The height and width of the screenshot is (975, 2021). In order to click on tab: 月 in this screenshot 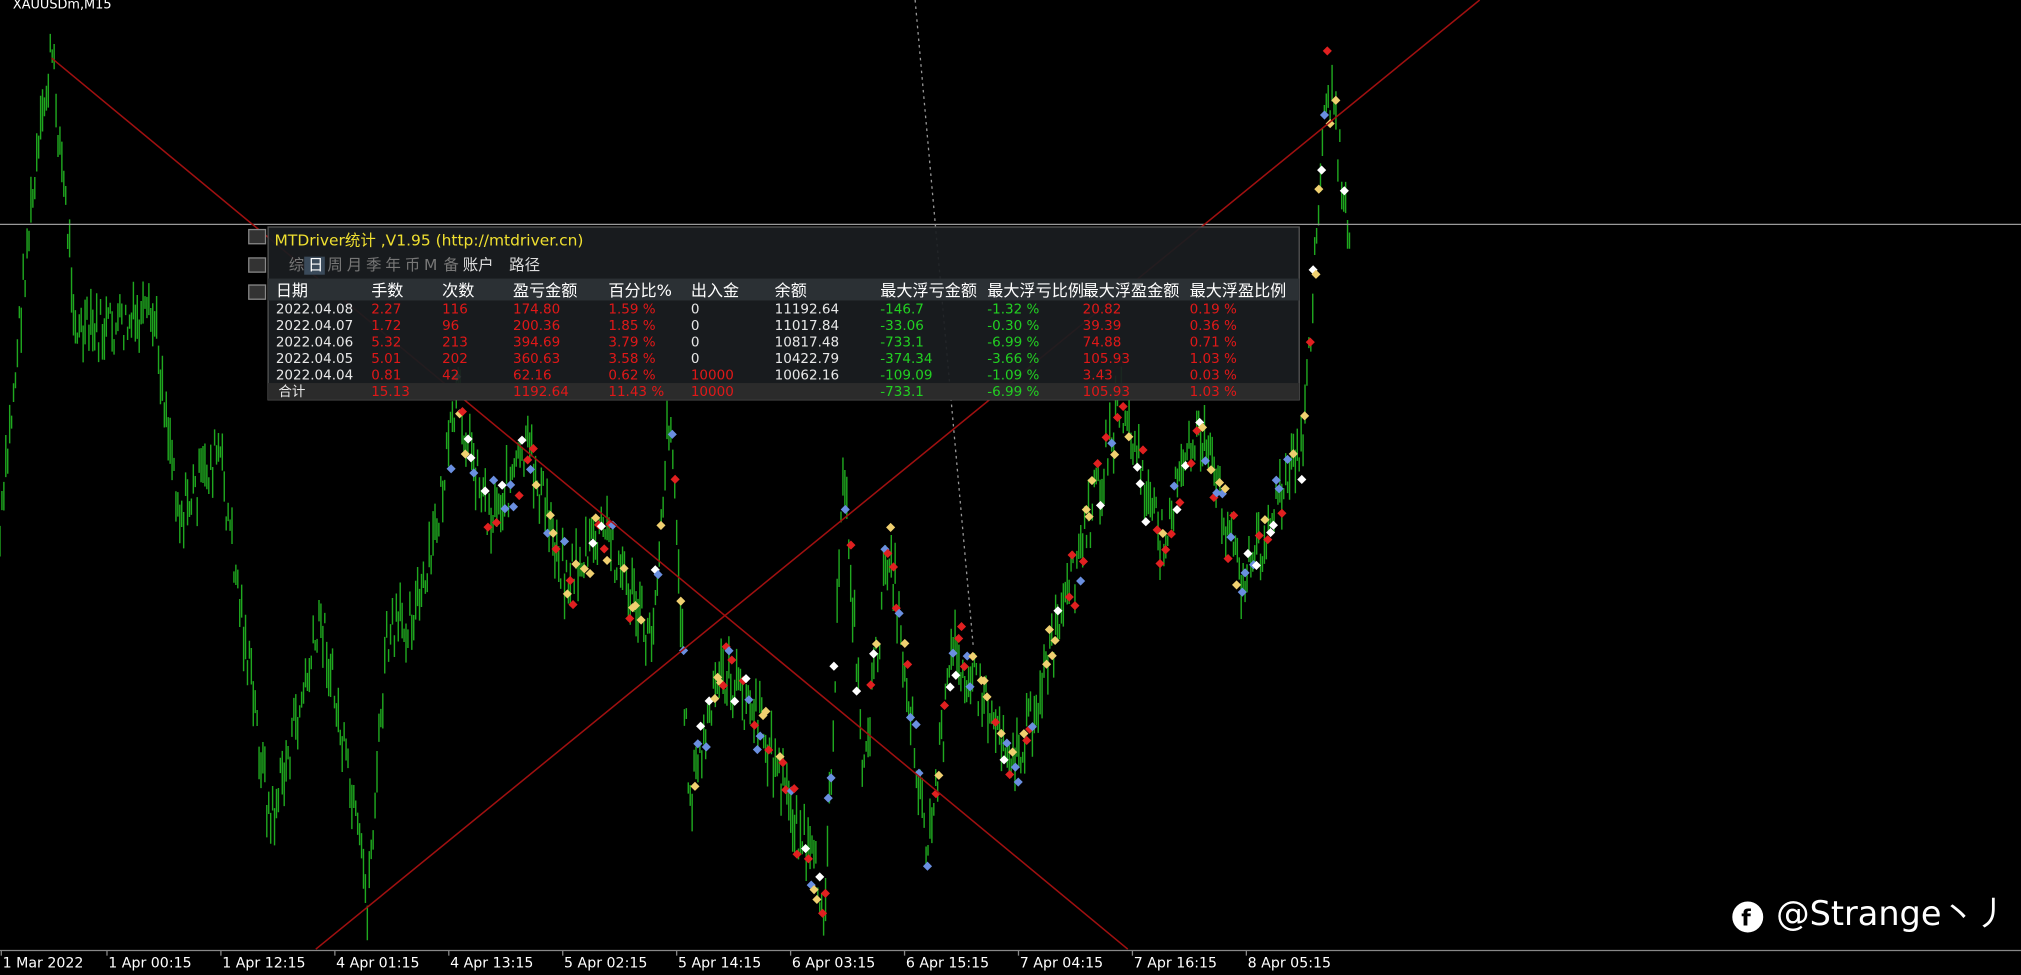, I will do `click(354, 265)`.